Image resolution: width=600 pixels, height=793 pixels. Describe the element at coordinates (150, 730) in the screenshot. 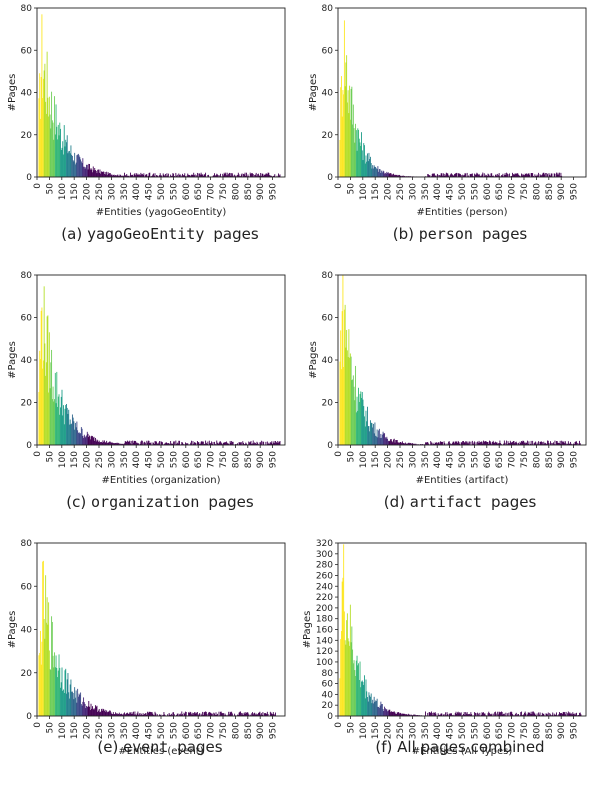

I see `x-tick-label: 450` at that location.